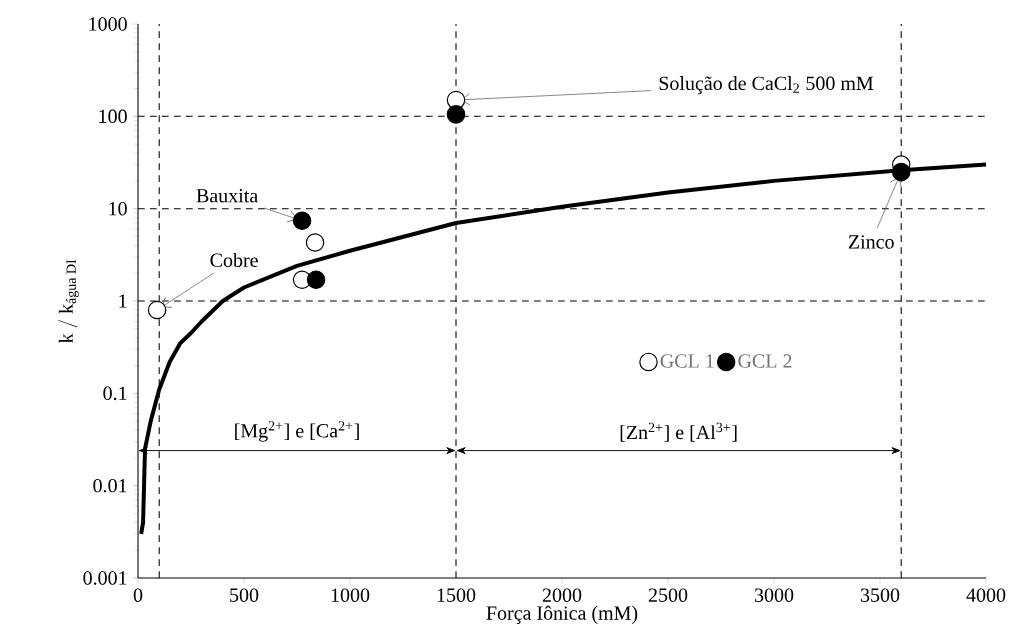 The height and width of the screenshot is (639, 1012). What do you see at coordinates (108, 24) in the screenshot?
I see `y-tick-label: 1000` at bounding box center [108, 24].